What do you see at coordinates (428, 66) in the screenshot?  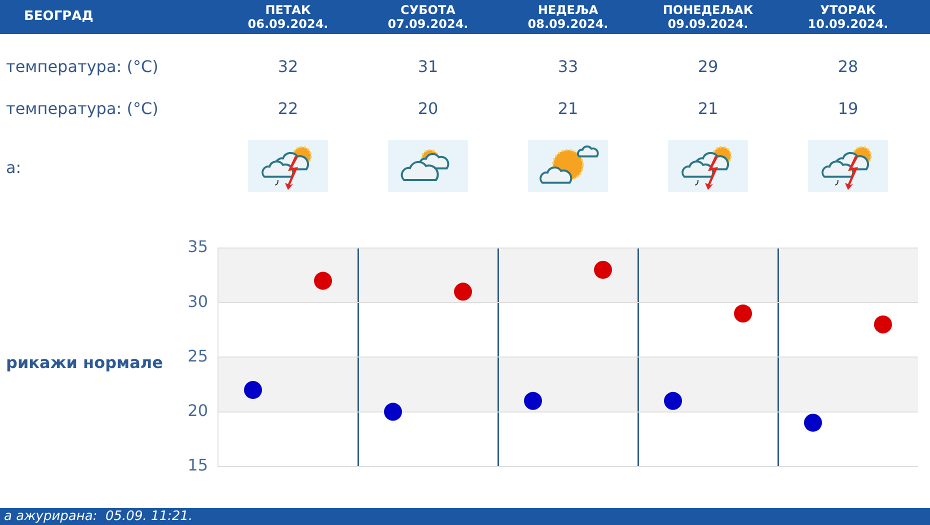 I see `data-label: 31` at bounding box center [428, 66].